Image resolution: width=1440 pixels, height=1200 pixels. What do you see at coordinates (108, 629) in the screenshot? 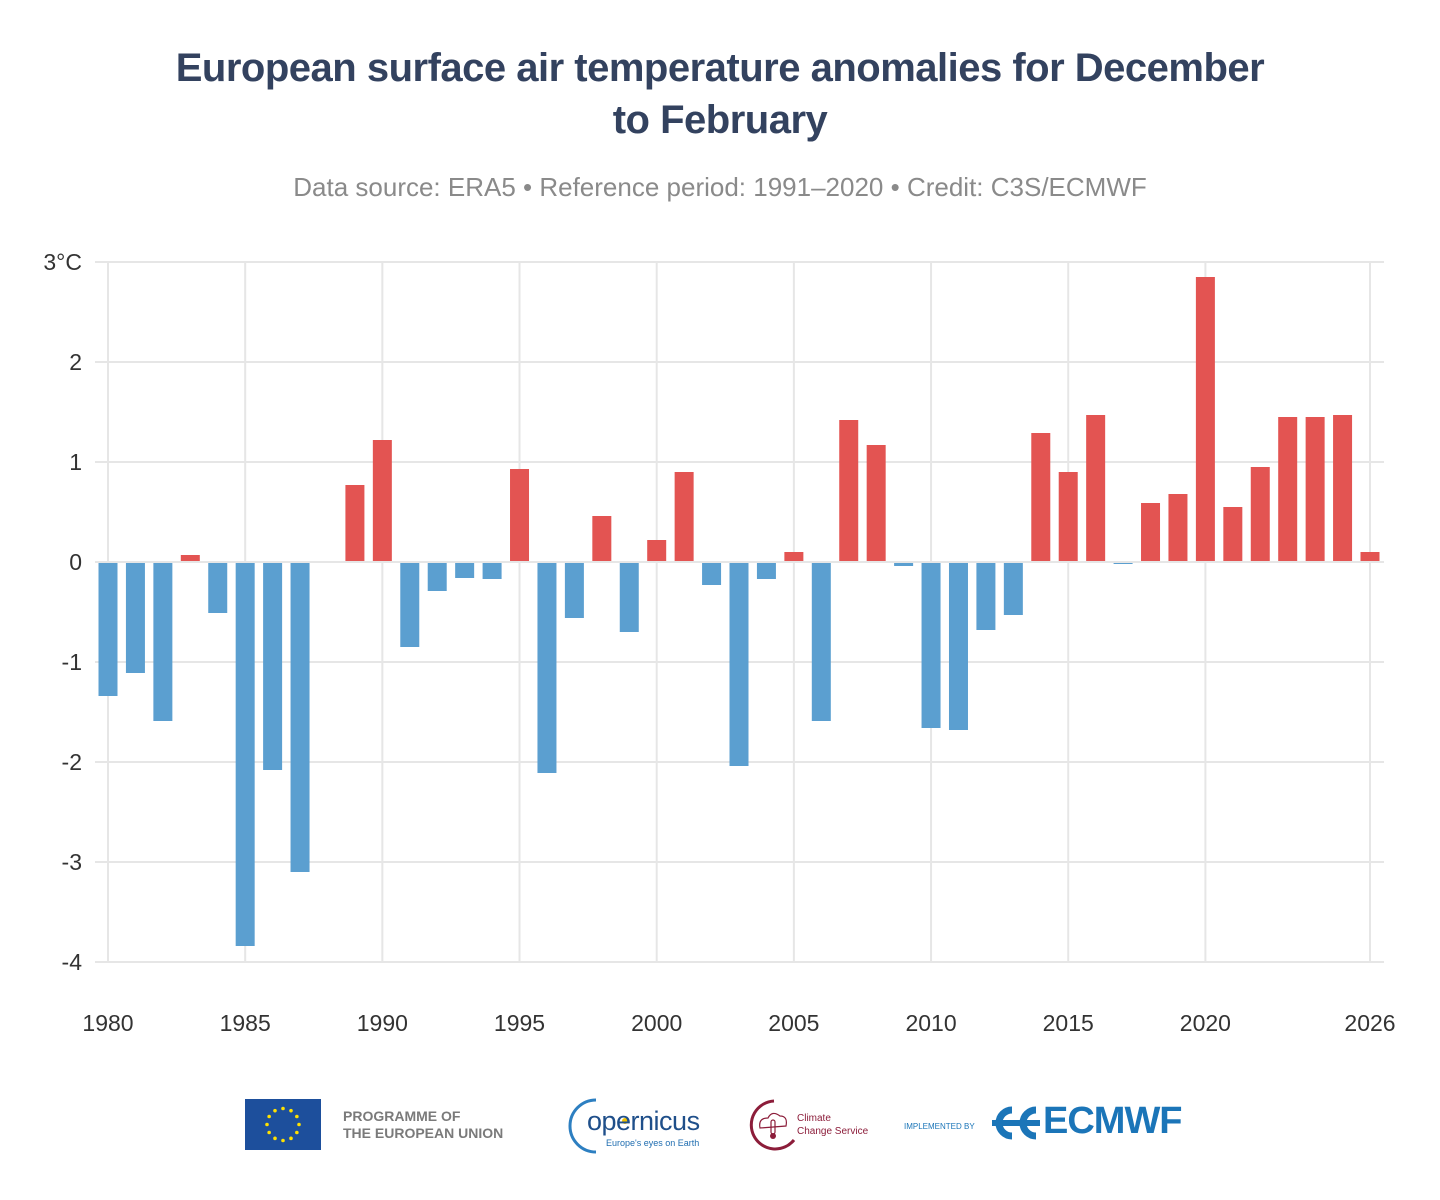
I see `bar-1980` at bounding box center [108, 629].